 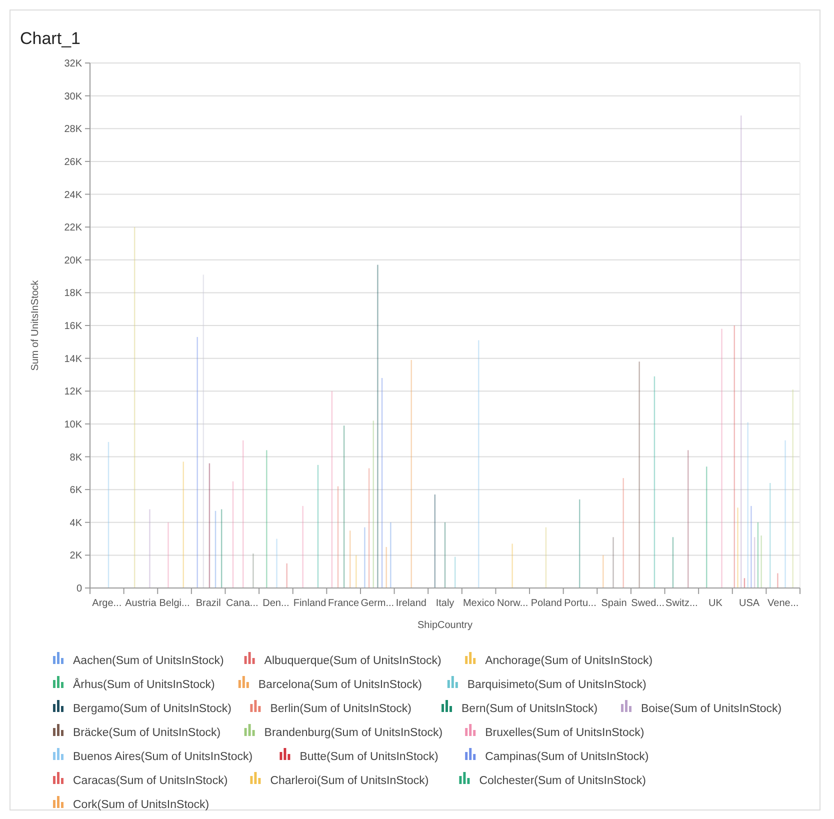 What do you see at coordinates (369, 757) in the screenshot?
I see `legend-label: Butte(Sum of UnitsInStock)` at bounding box center [369, 757].